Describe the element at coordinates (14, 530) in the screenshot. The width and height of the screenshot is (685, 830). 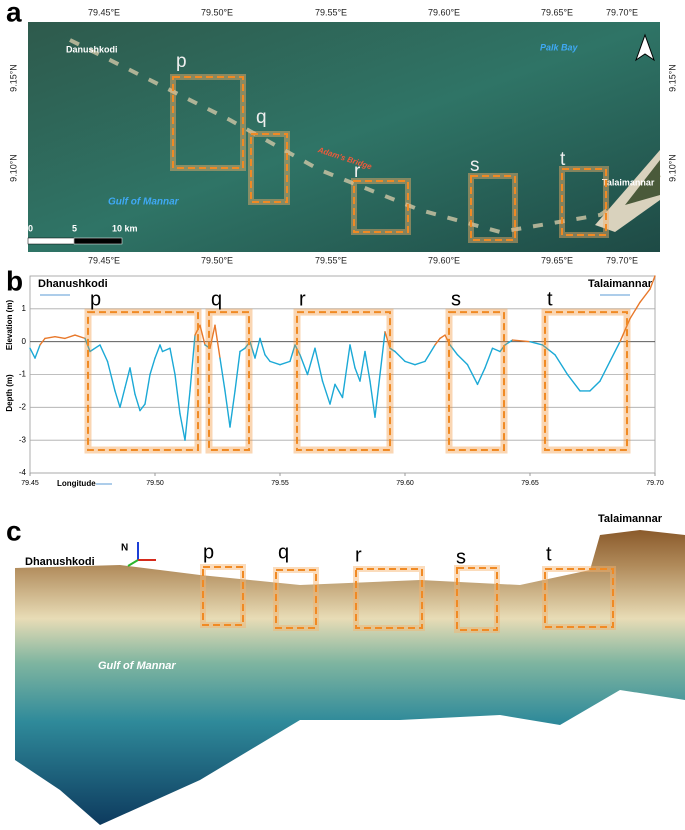
I see `panel-label: c` at that location.